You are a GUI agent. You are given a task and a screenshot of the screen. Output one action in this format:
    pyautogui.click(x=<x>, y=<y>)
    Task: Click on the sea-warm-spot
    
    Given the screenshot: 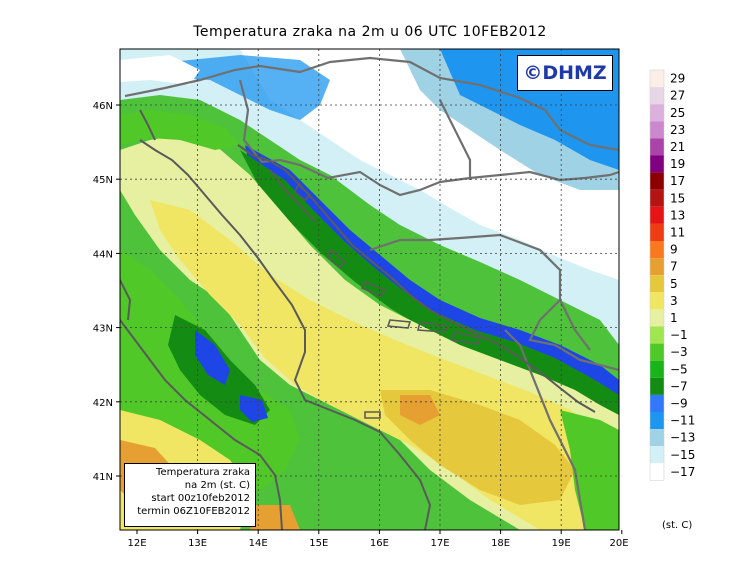 What is the action you would take?
    pyautogui.click(x=420, y=410)
    